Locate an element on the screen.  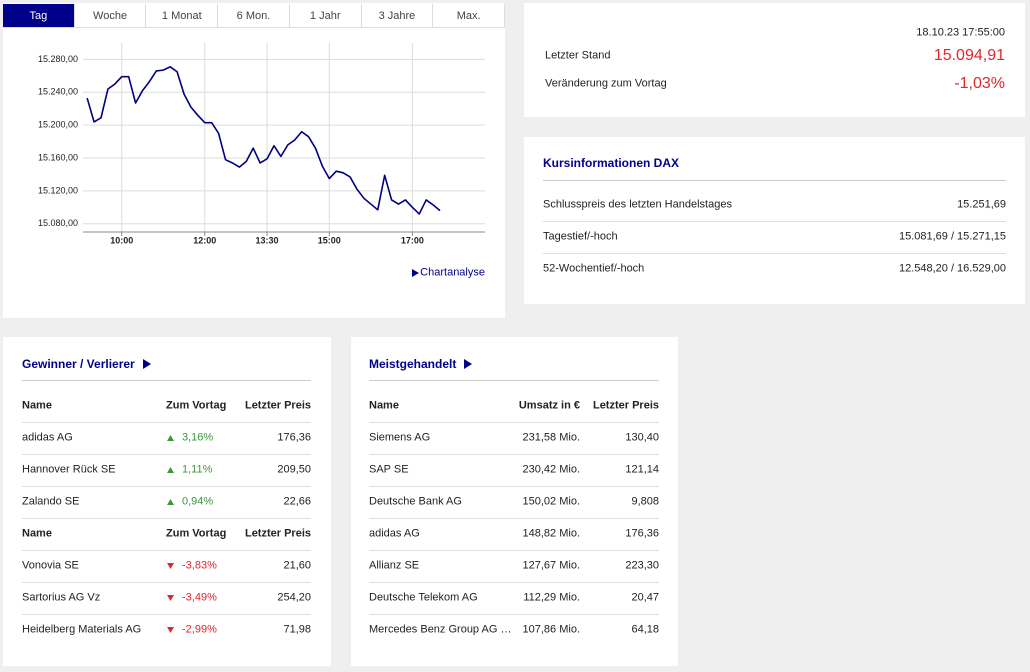
x-tick-label: 17:00 is located at coordinates (412, 240).